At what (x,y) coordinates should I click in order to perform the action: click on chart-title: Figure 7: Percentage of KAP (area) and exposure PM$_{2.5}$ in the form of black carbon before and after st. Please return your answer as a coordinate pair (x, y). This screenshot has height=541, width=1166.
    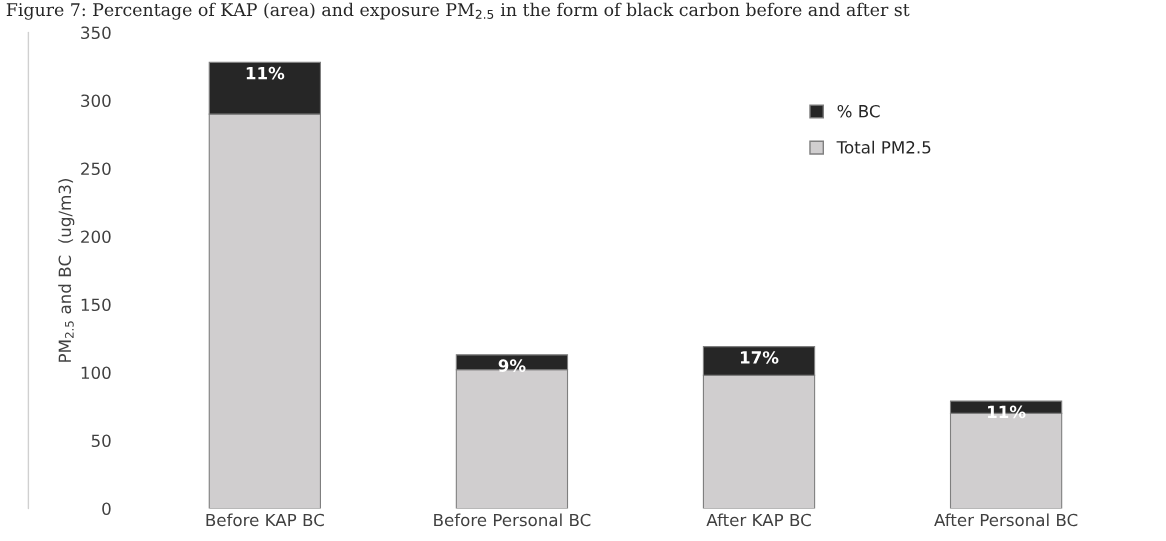
    Looking at the image, I should click on (458, 11).